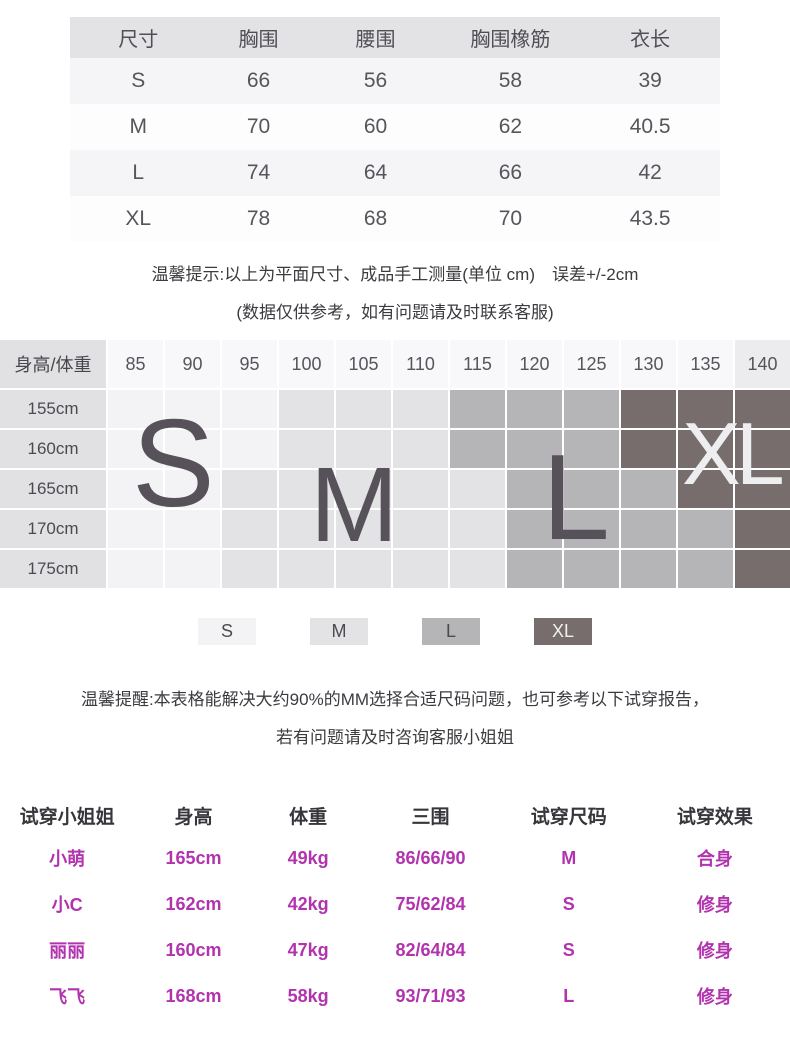 The image size is (790, 1039). I want to click on table-row: M 70 60 62 40.5, so click(395, 127).